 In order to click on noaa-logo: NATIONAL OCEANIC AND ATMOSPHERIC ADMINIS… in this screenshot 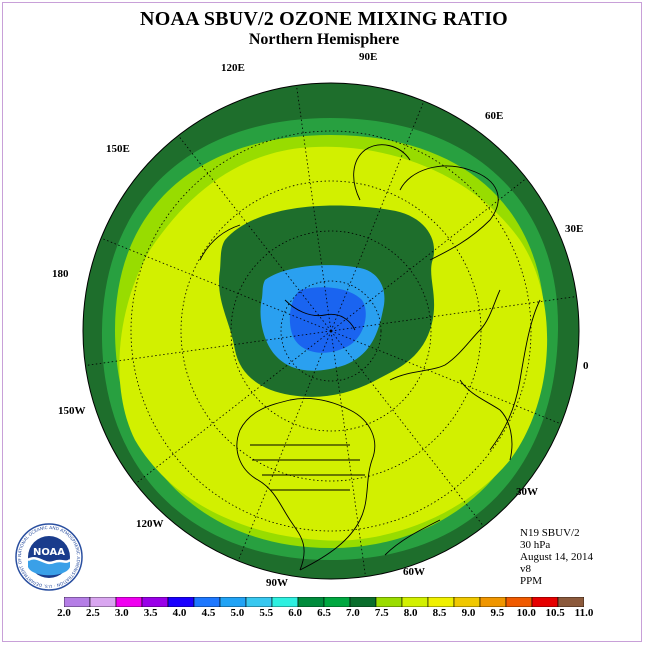, I will do `click(48, 556)`.